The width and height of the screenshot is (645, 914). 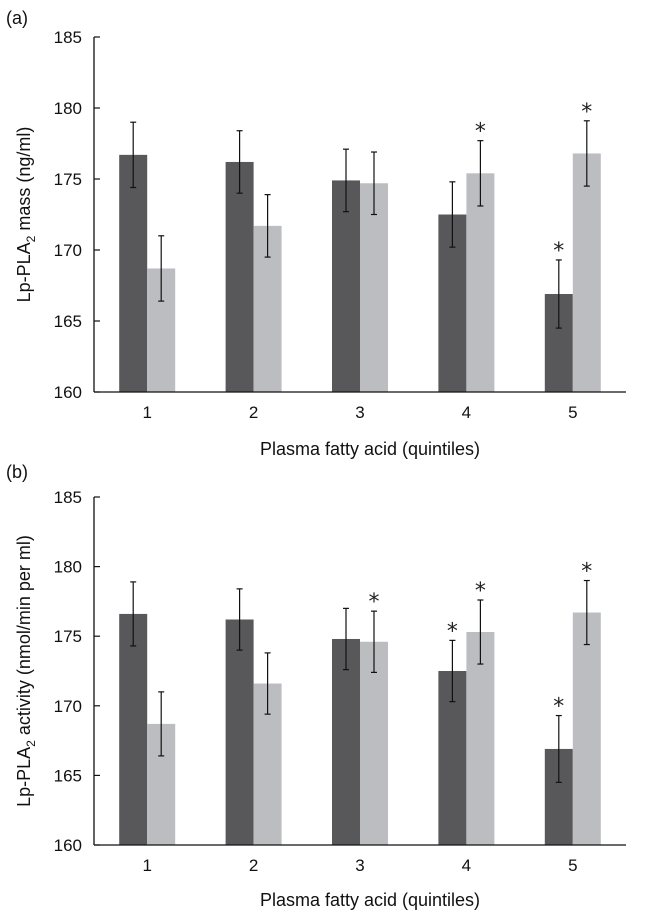 What do you see at coordinates (17, 18) in the screenshot?
I see `panel-label: (a)` at bounding box center [17, 18].